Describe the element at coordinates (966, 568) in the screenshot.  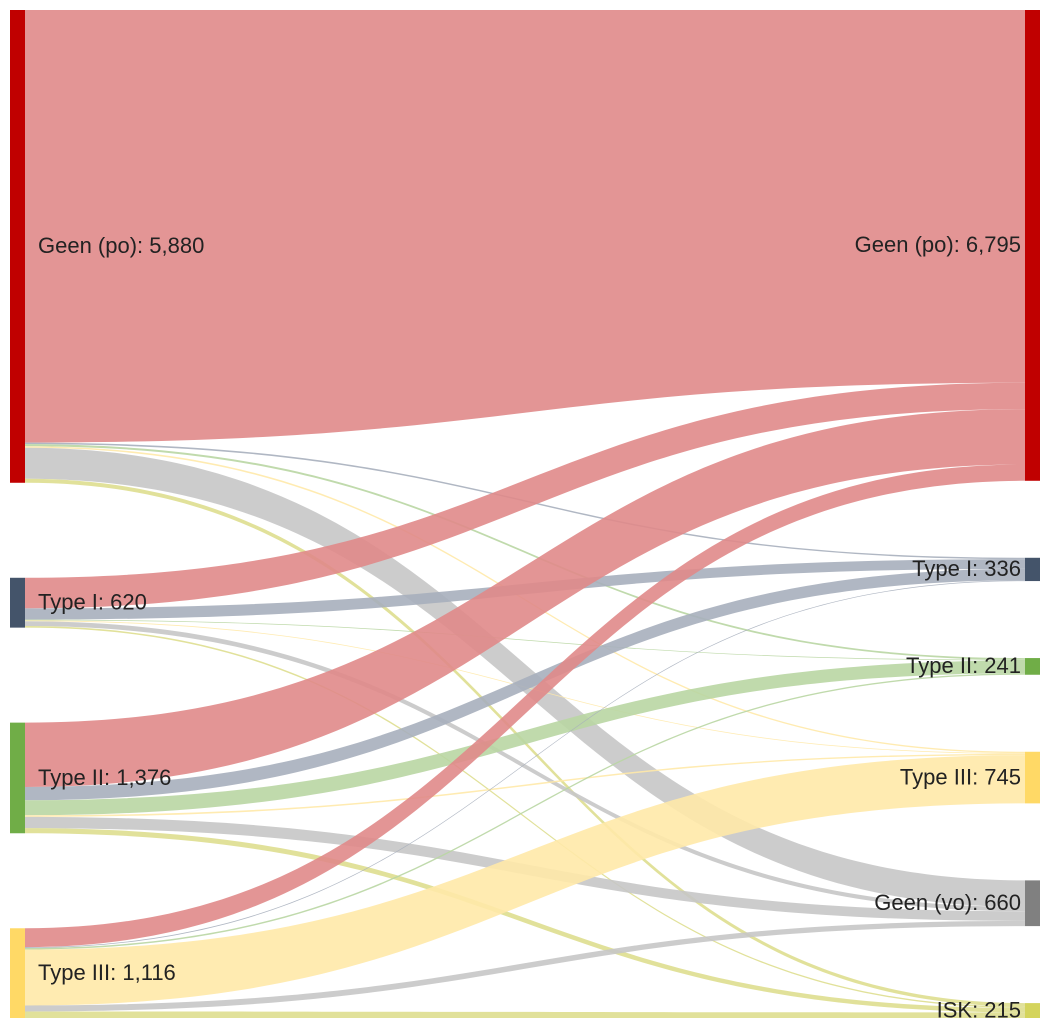
I see `node-label-t_t1: Type I: 336` at that location.